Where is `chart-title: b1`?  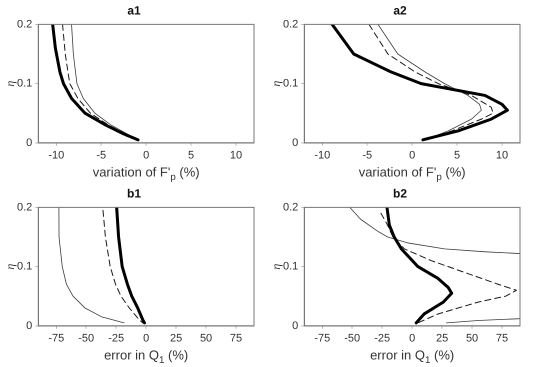 chart-title: b1 is located at coordinates (134, 193).